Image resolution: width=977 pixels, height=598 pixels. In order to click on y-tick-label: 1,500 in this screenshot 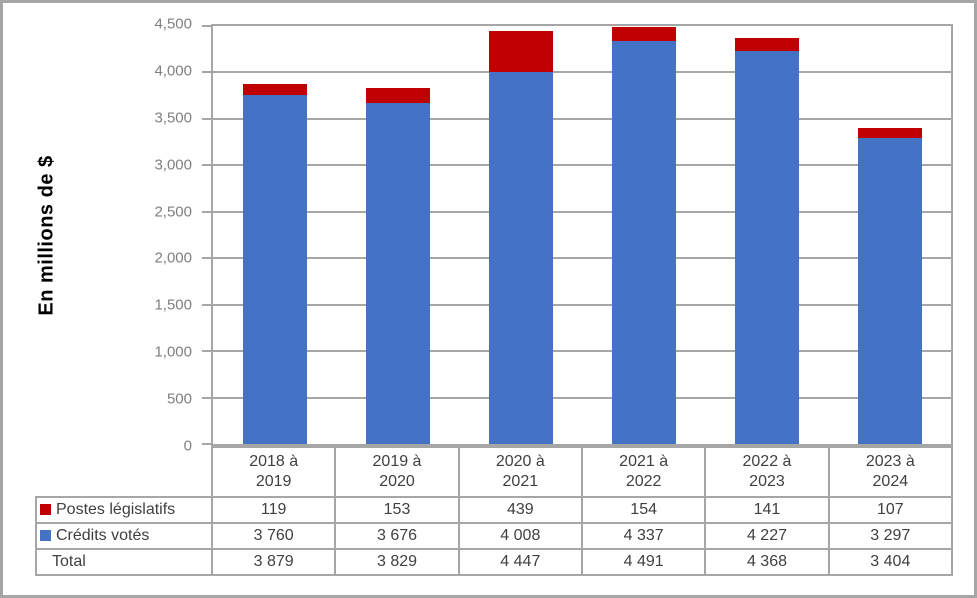, I will do `click(173, 305)`.